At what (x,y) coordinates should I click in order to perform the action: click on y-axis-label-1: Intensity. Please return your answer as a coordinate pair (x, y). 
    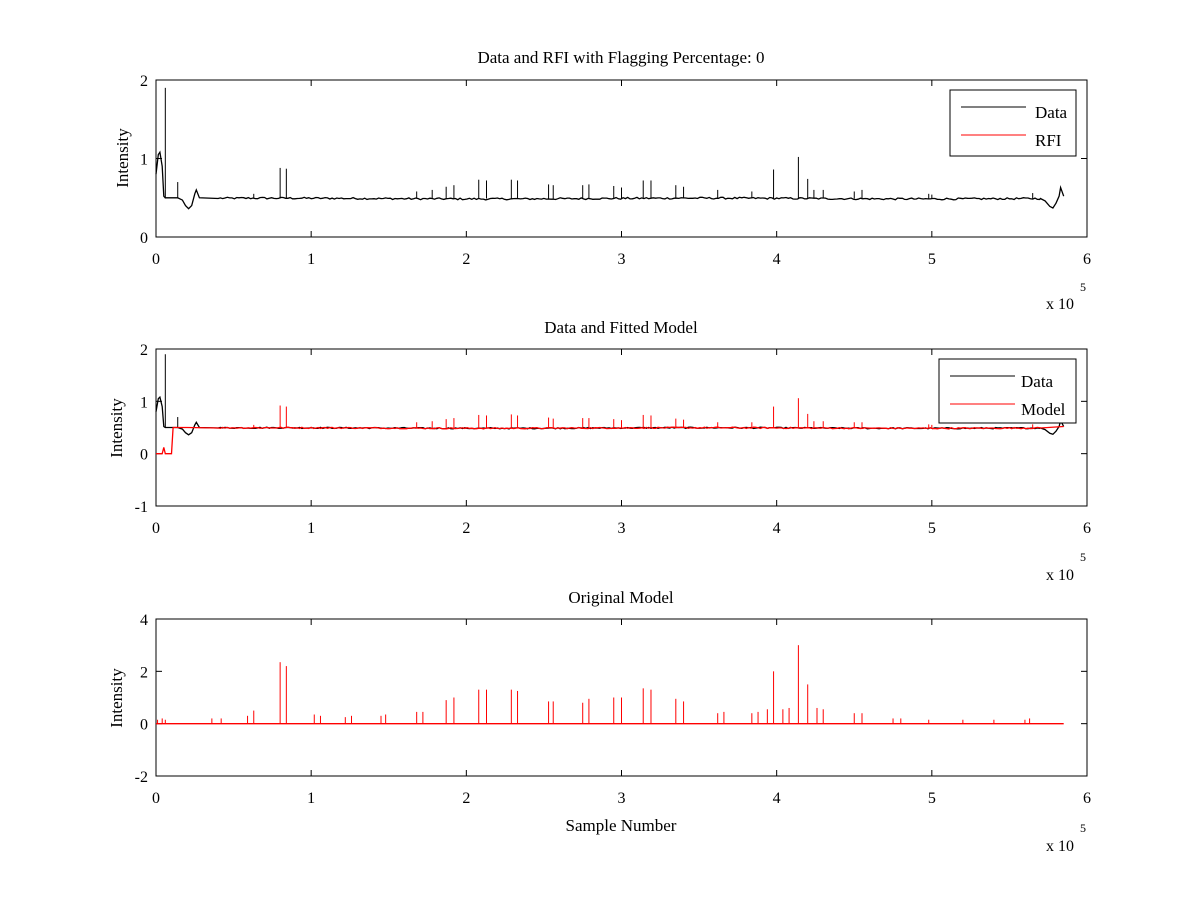
    Looking at the image, I should click on (122, 158).